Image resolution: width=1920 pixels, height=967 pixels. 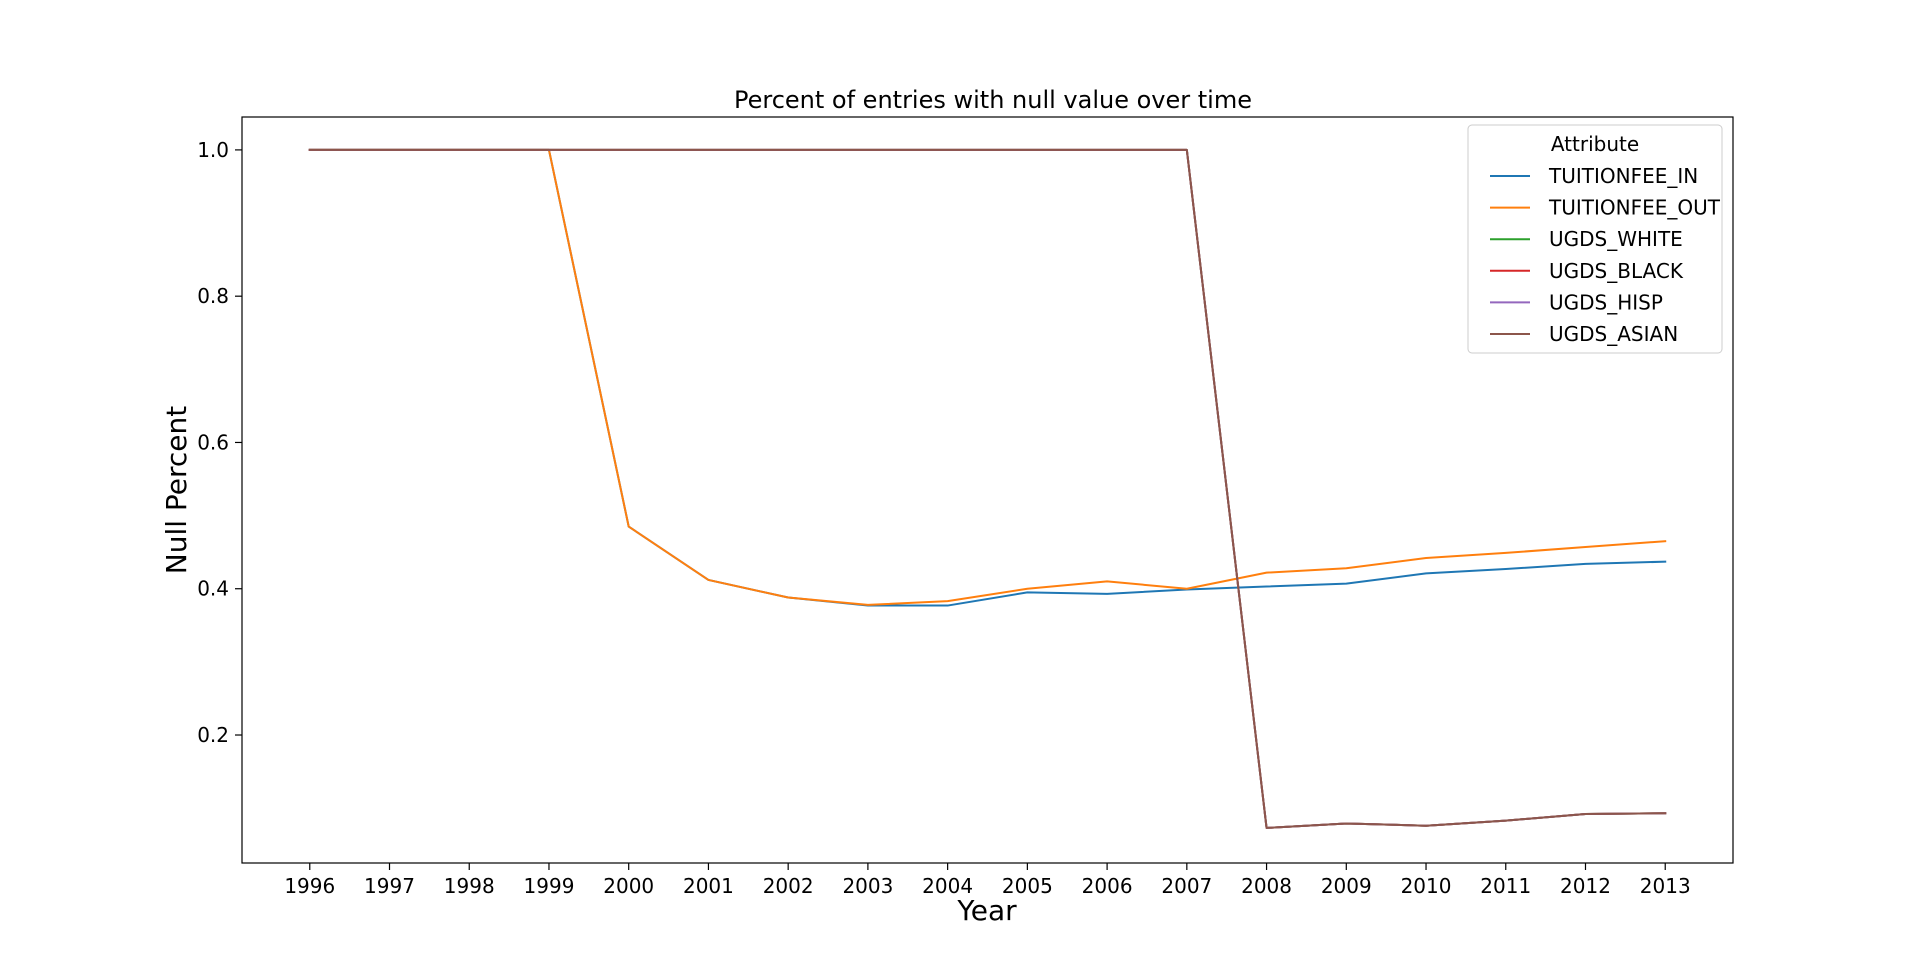 I want to click on y-tick-label: 0.2, so click(x=213, y=735).